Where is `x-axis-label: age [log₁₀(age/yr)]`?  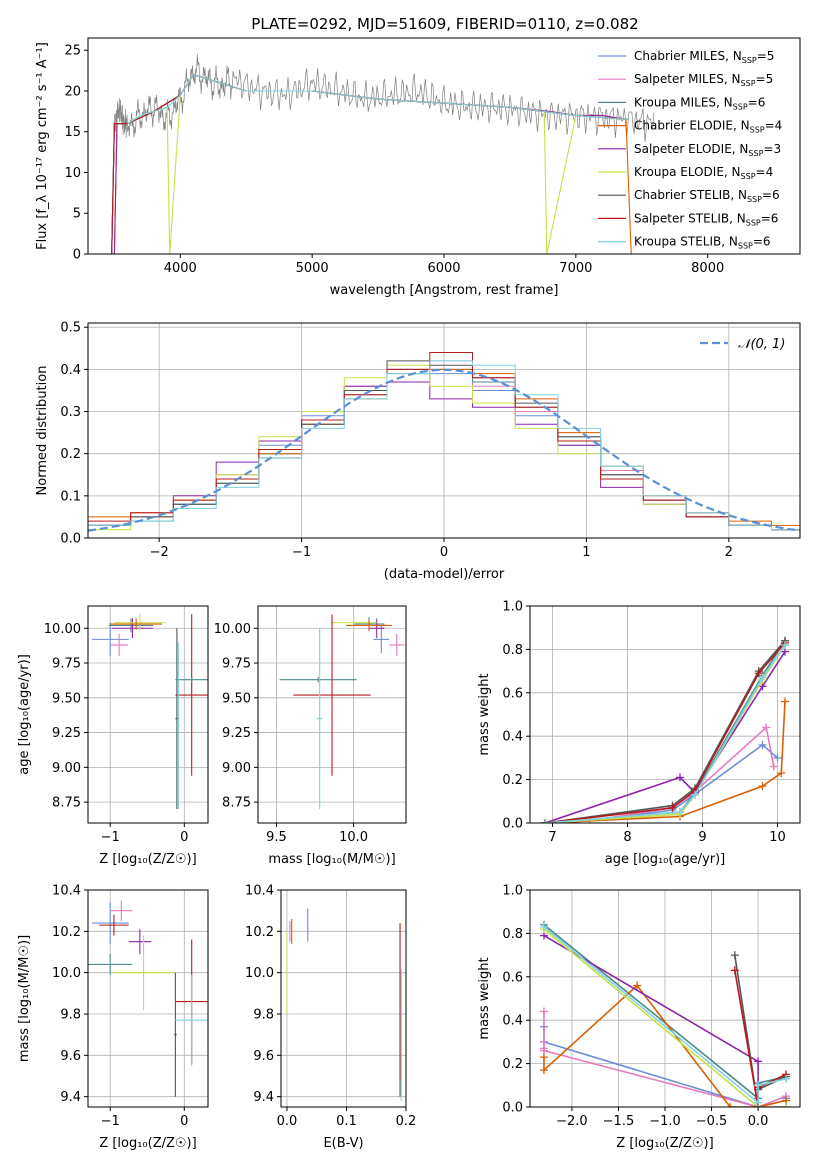
x-axis-label: age [log₁₀(age/yr)] is located at coordinates (665, 859).